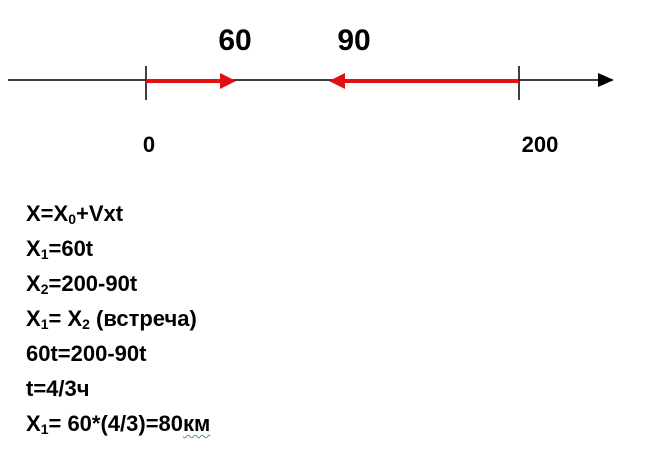  I want to click on equation-subscript: 0, so click(72, 219).